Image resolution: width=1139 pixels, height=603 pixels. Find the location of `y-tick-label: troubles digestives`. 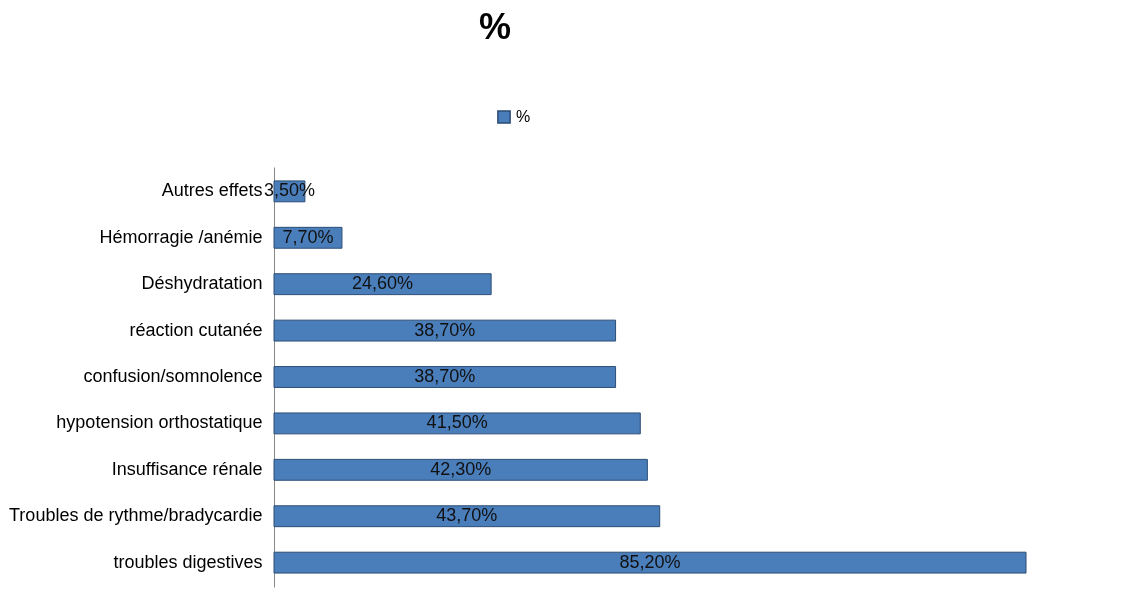

y-tick-label: troubles digestives is located at coordinates (188, 561).